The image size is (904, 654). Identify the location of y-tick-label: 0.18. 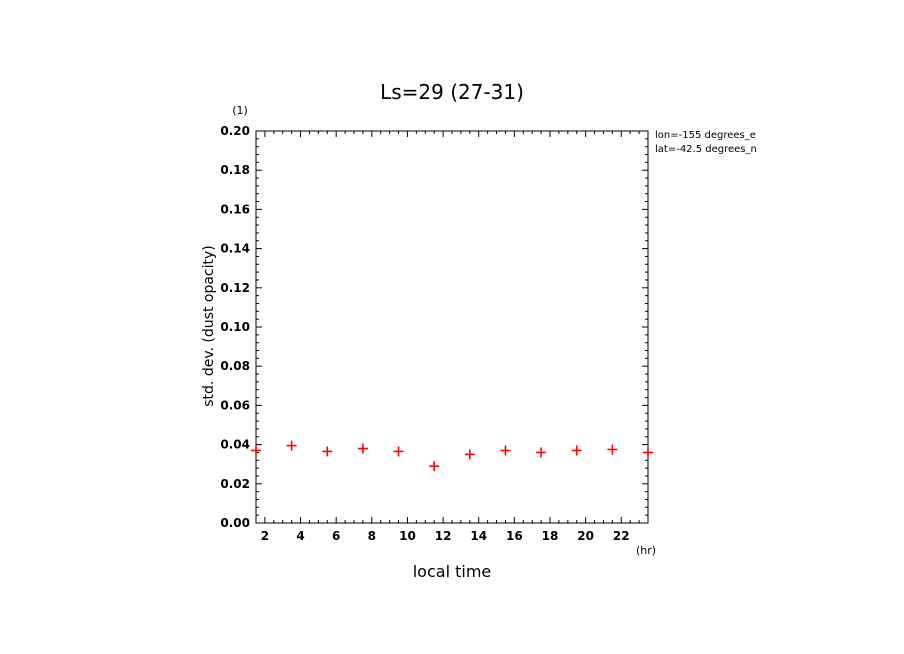
(235, 170).